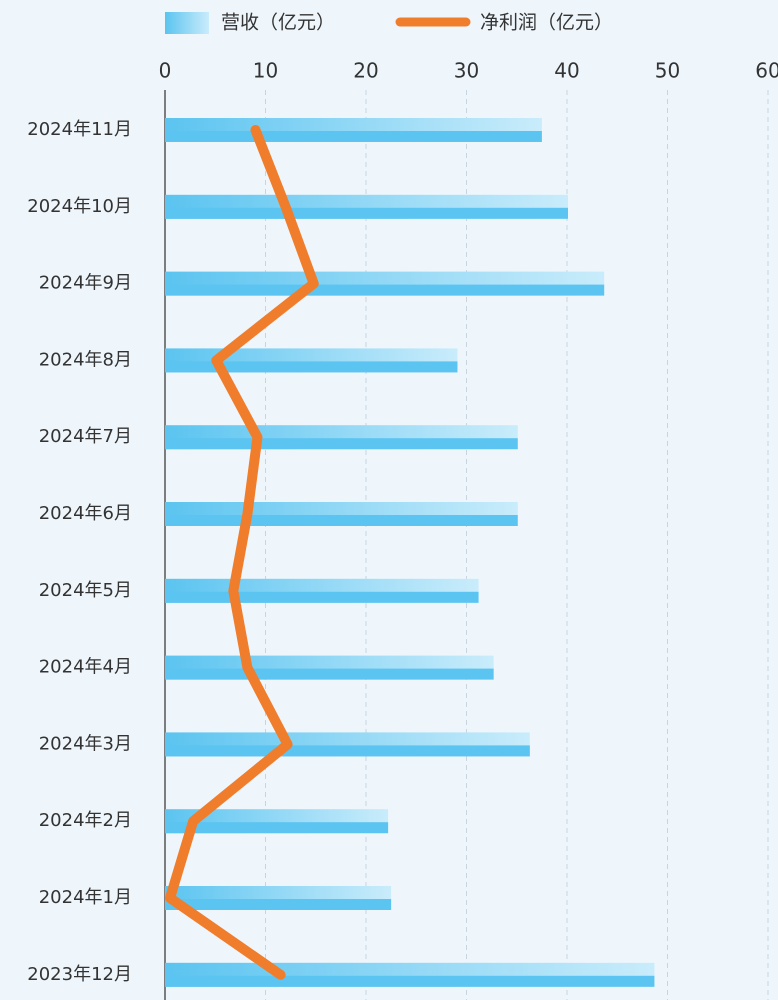 The width and height of the screenshot is (778, 1000). I want to click on legend-label: 营收（亿元）, so click(278, 23).